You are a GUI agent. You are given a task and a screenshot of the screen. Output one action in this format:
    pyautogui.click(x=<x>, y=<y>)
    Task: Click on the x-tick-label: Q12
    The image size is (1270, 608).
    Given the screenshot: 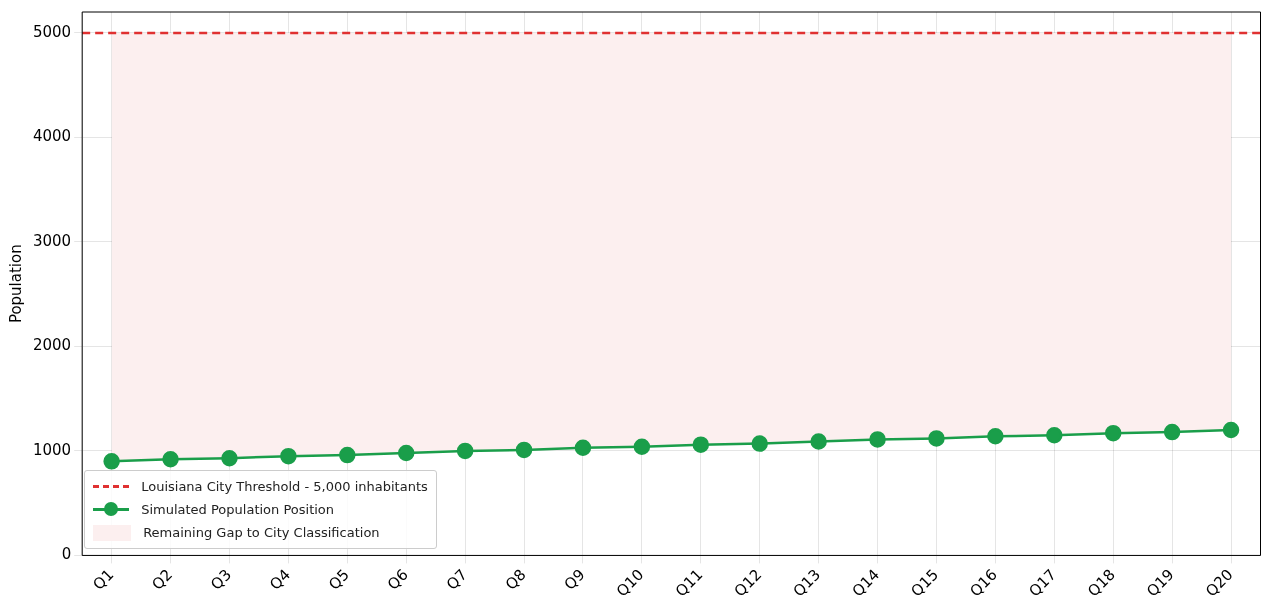 What is the action you would take?
    pyautogui.click(x=748, y=583)
    